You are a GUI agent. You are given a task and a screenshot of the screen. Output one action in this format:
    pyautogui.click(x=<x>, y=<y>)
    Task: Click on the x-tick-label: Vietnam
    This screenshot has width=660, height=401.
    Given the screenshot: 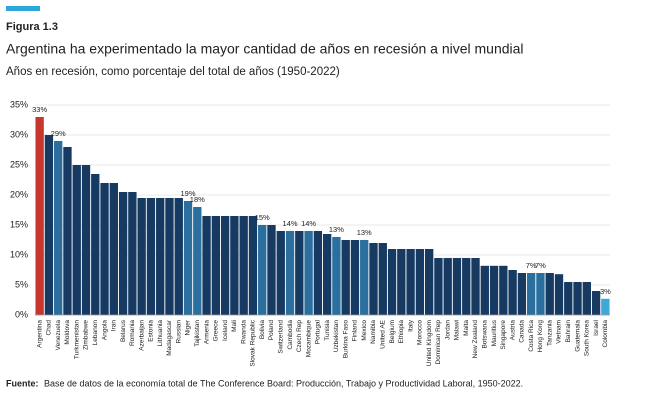 What is the action you would take?
    pyautogui.click(x=559, y=332)
    